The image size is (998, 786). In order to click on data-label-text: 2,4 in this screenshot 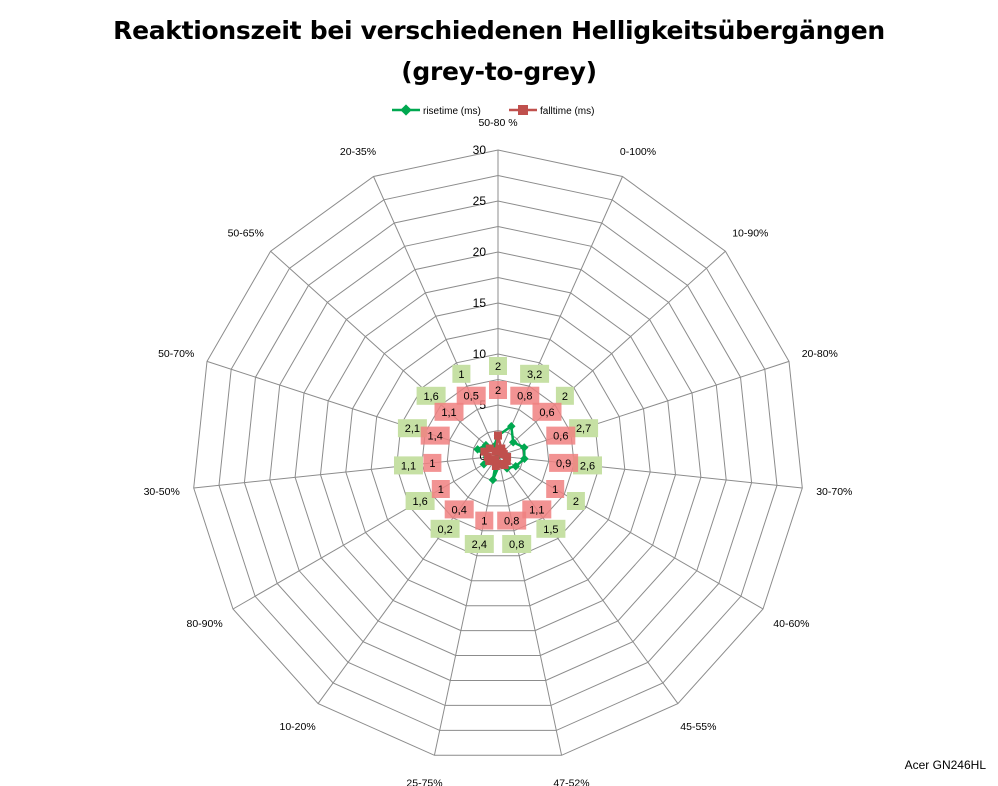, I will do `click(479, 545)`.